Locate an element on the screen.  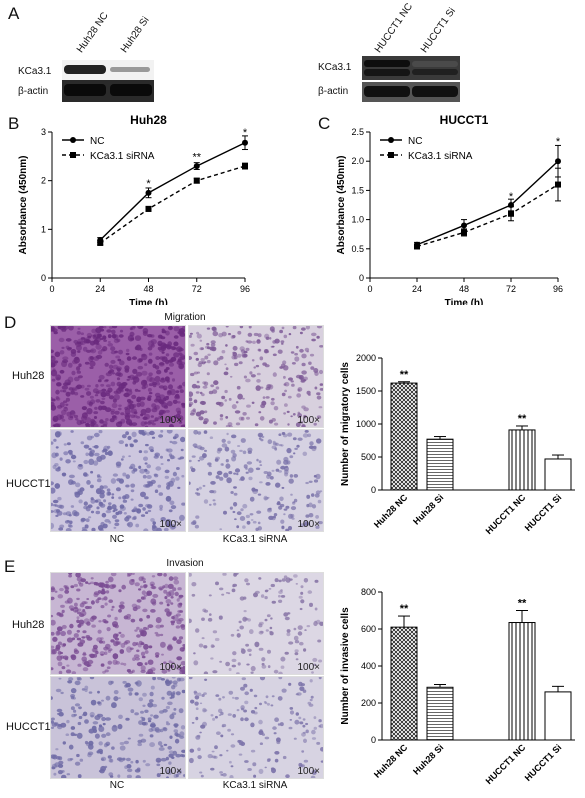
legend-entry: KCa3.1 siRNA is located at coordinates (440, 156).